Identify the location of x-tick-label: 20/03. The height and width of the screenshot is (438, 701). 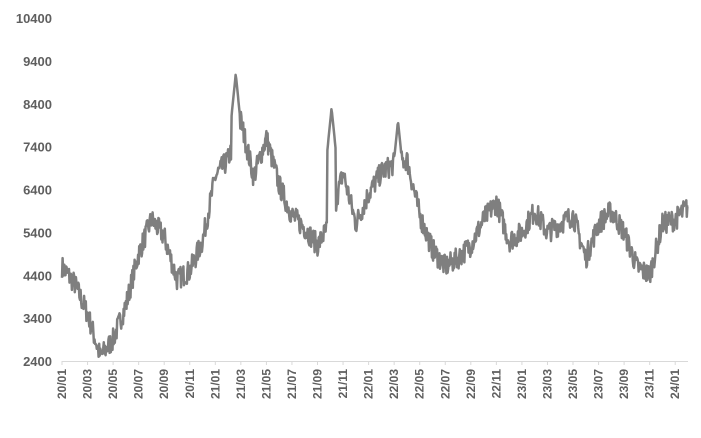
(88, 384).